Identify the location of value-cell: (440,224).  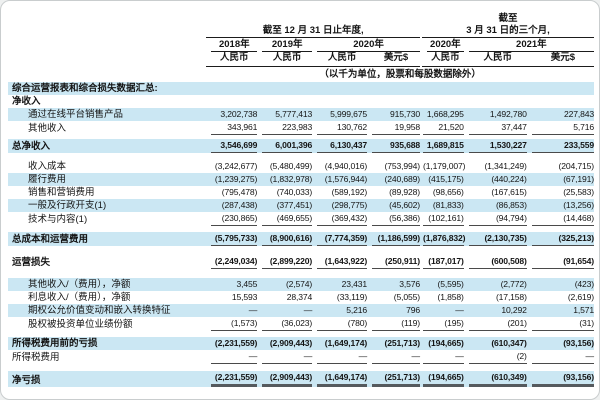
(509, 179).